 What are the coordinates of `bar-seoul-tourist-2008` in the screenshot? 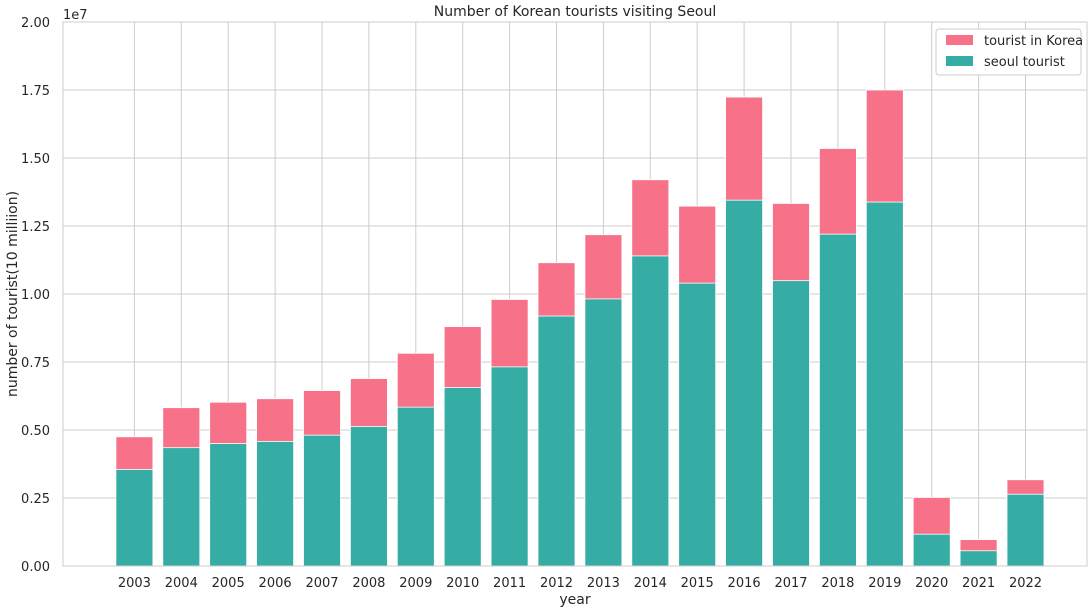 It's located at (368, 496).